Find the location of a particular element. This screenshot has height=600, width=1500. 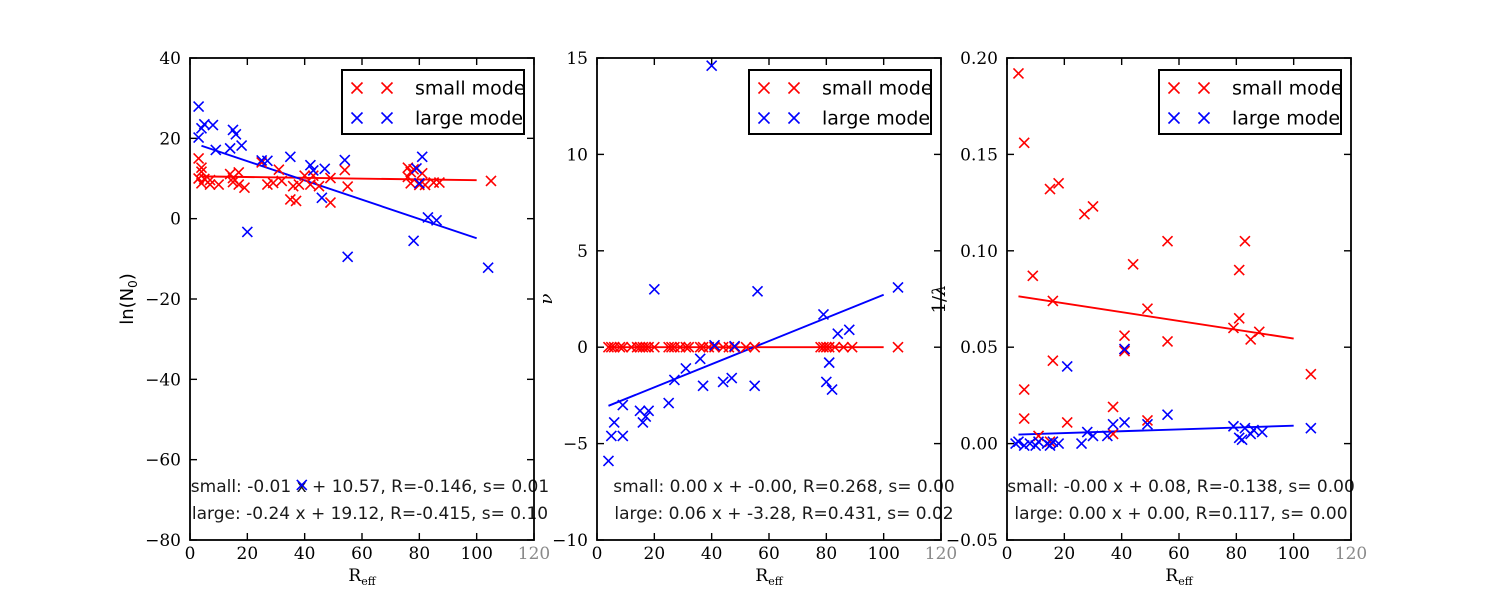

y-tick-label: 0.00 is located at coordinates (979, 445).